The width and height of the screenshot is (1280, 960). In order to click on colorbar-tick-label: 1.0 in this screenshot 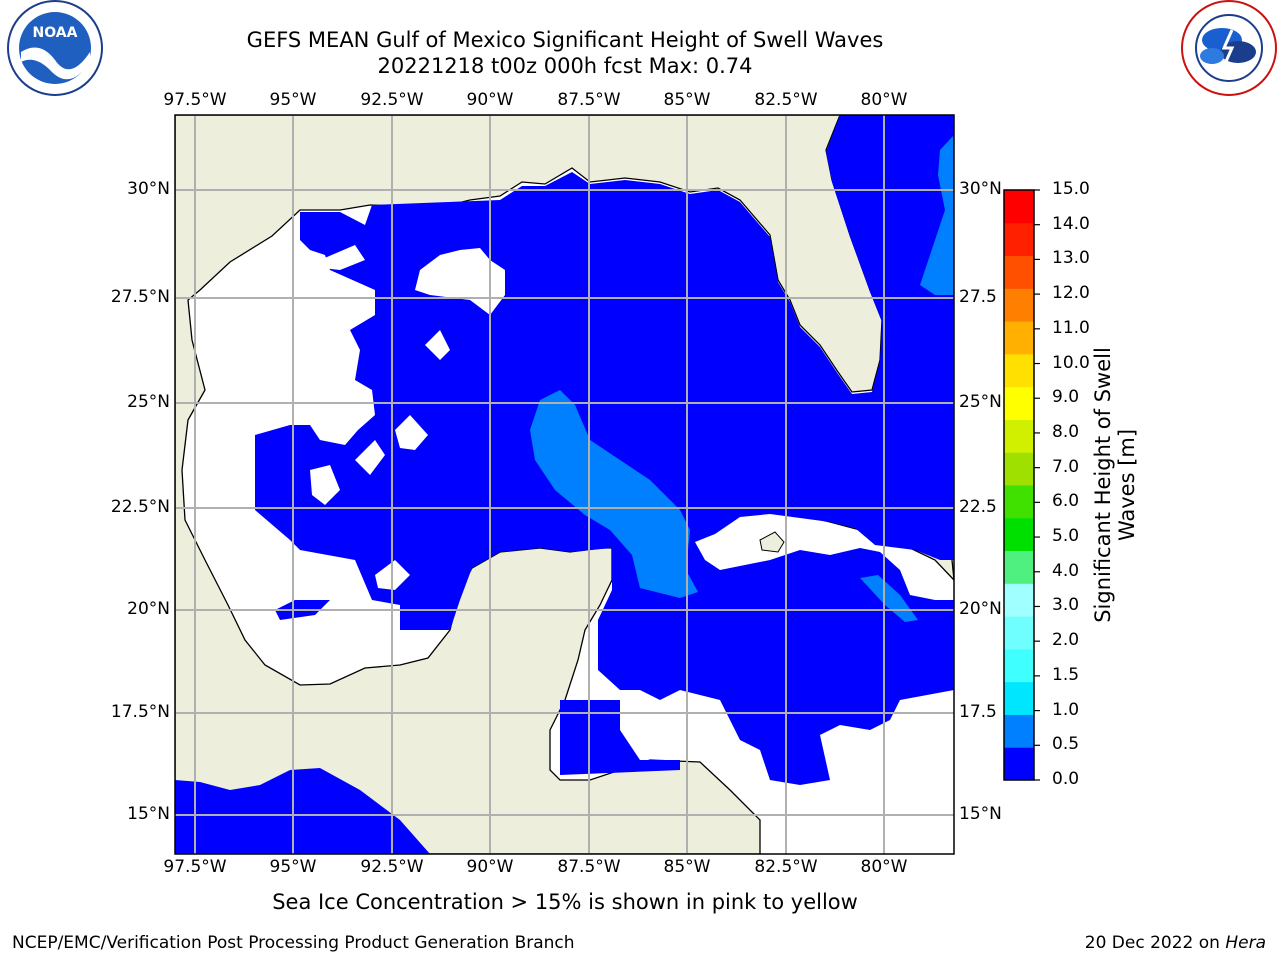, I will do `click(1066, 709)`.